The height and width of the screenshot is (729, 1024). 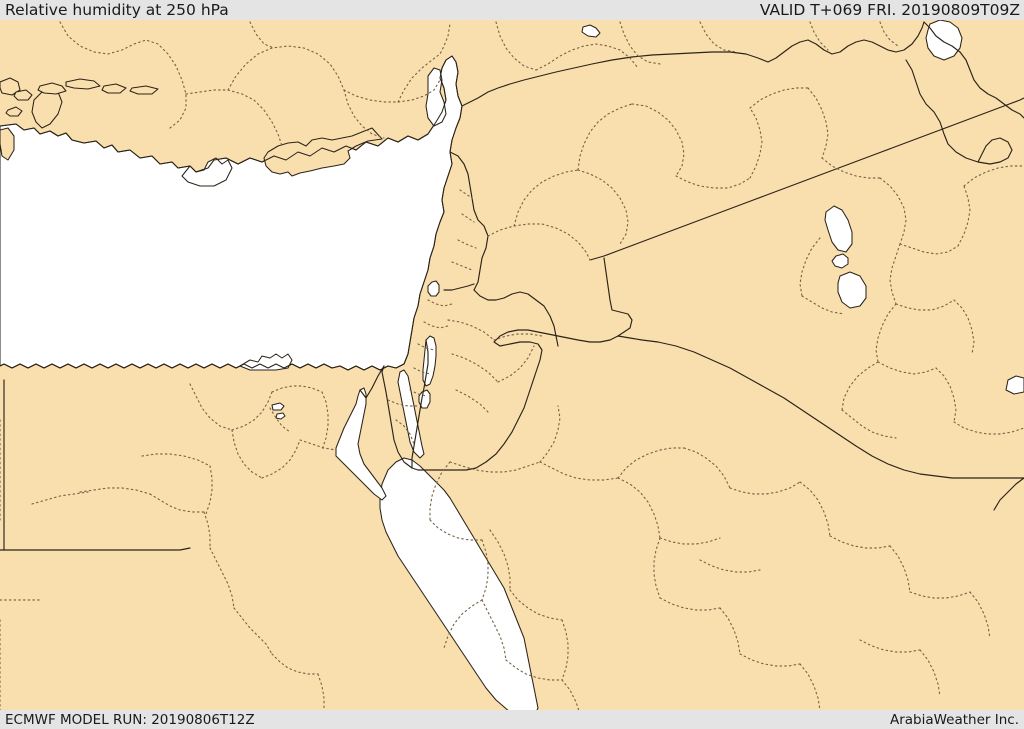 I want to click on gulf-of-suez, so click(x=361, y=444).